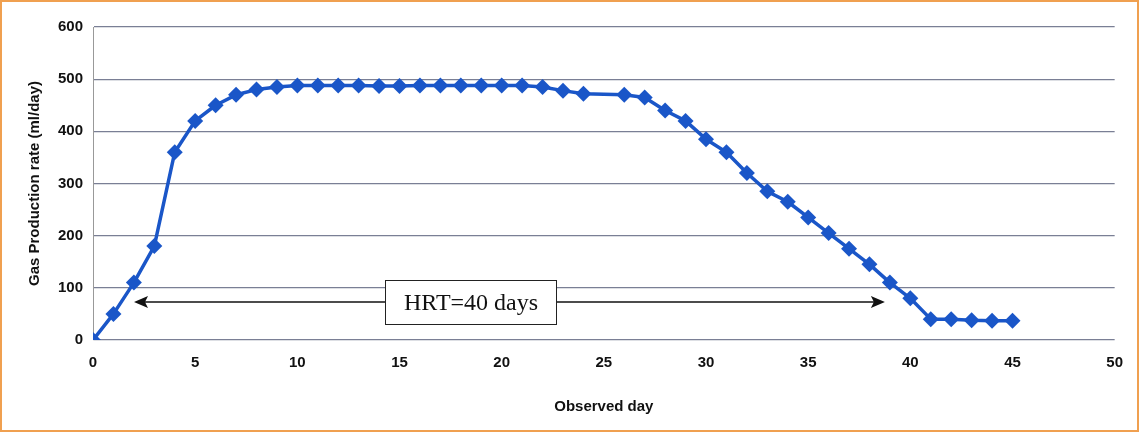  Describe the element at coordinates (1114, 362) in the screenshot. I see `x-tick-label: 50` at that location.